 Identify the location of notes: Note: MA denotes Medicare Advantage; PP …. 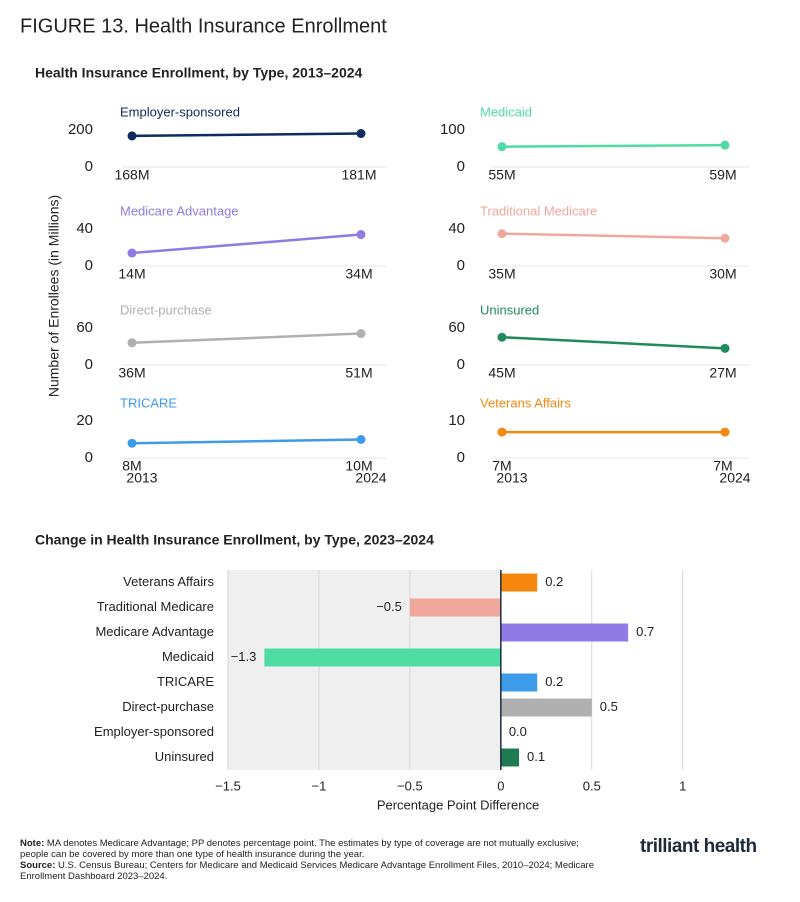
(310, 860).